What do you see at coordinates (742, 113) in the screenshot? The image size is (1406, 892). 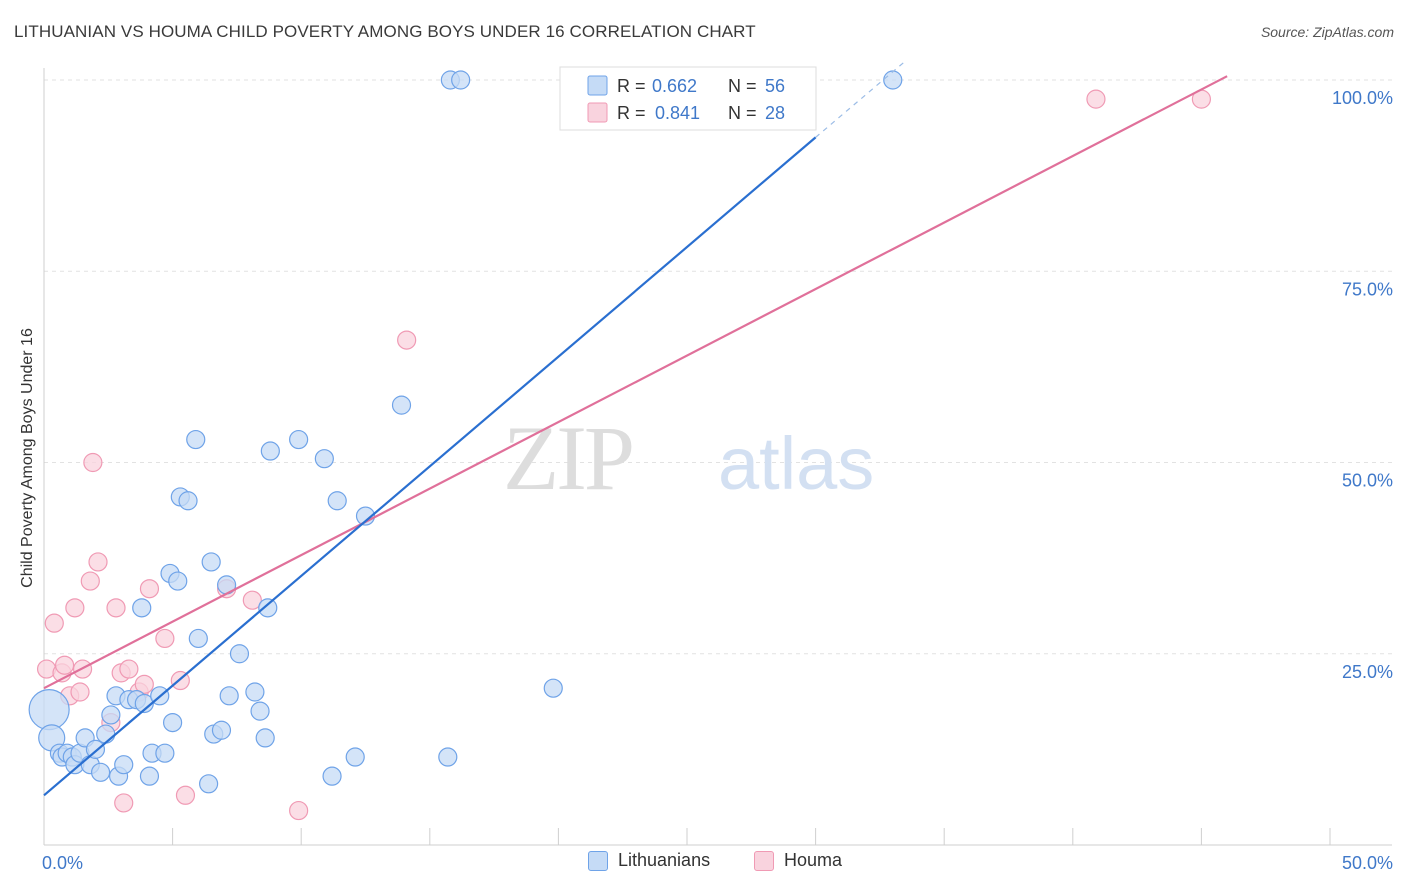 I see `legend-n-label-houma: N =` at bounding box center [742, 113].